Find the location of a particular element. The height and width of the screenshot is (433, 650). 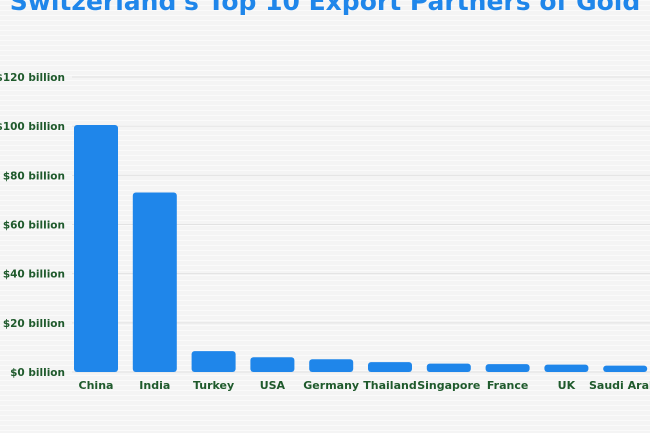

y-tick-label: $80 billion is located at coordinates (34, 176).